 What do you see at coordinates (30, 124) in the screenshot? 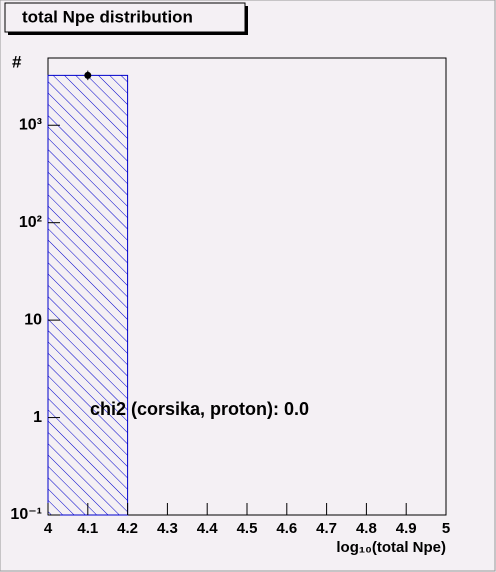
I see `y-tick-label: 10³` at bounding box center [30, 124].